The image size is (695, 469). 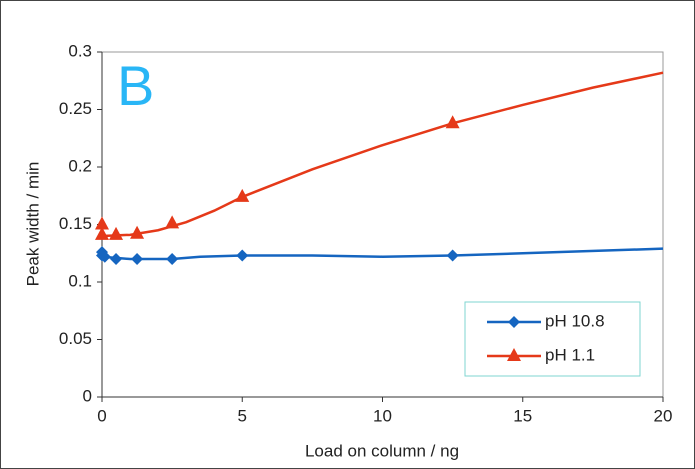 I want to click on x-tick-label: 5, so click(x=242, y=415).